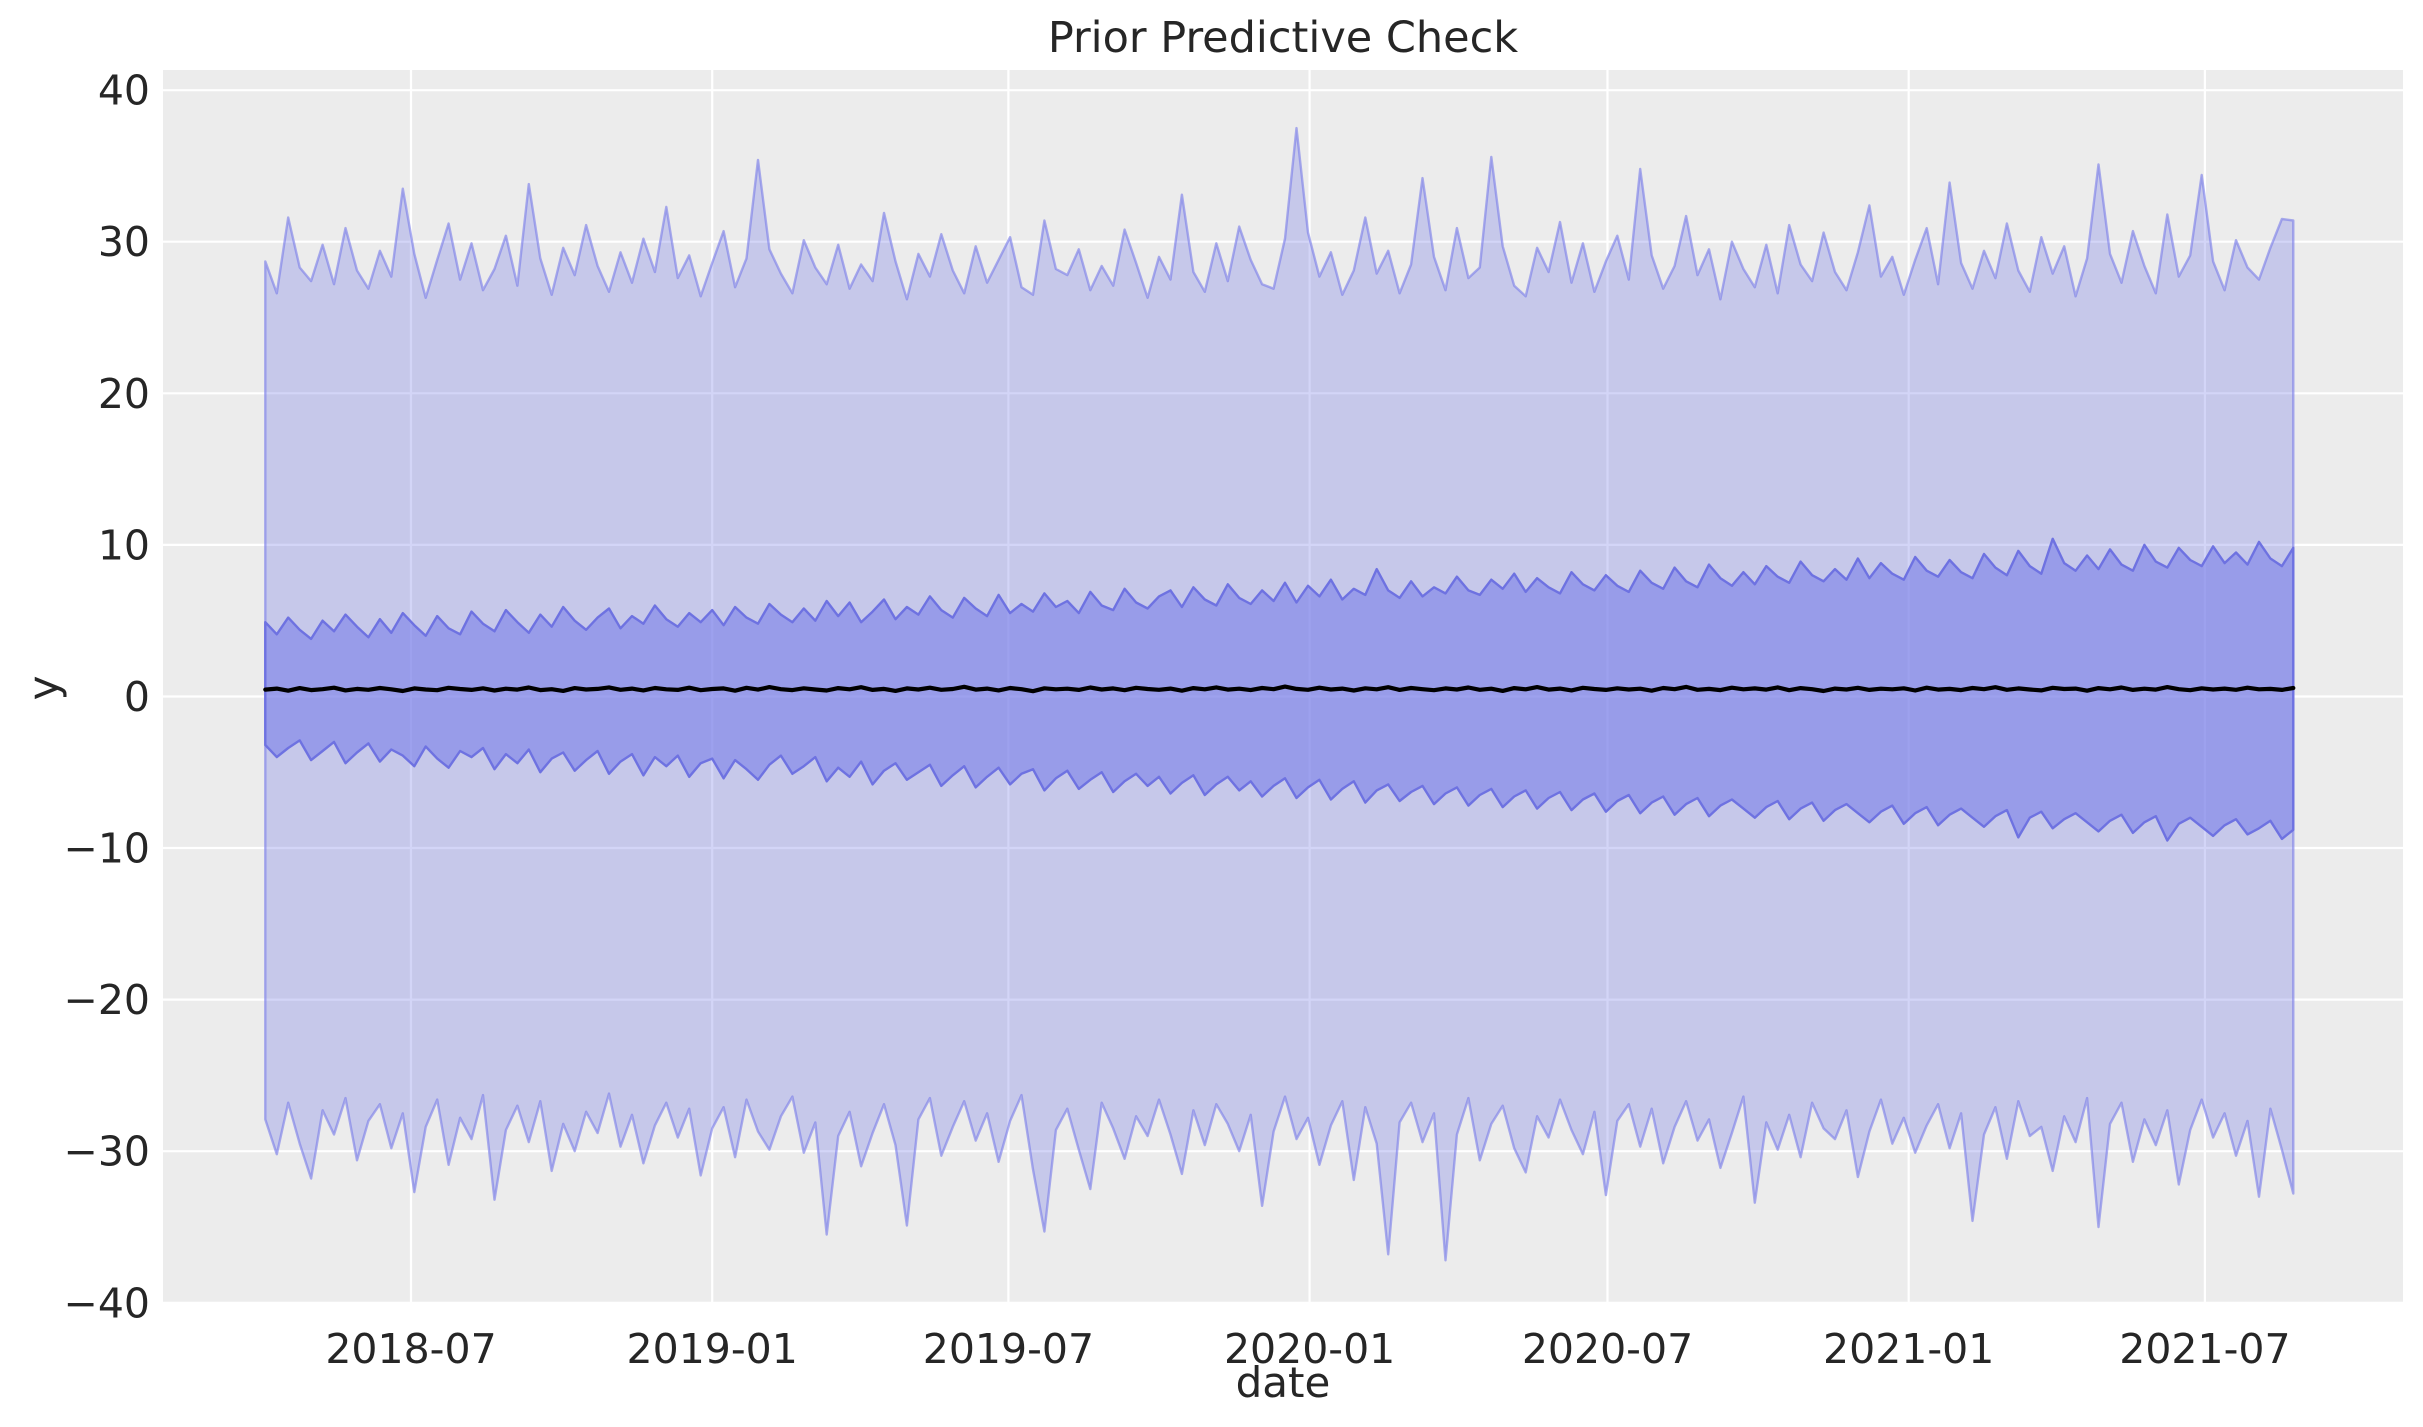  What do you see at coordinates (1283, 1382) in the screenshot?
I see `x-axis-label: date` at bounding box center [1283, 1382].